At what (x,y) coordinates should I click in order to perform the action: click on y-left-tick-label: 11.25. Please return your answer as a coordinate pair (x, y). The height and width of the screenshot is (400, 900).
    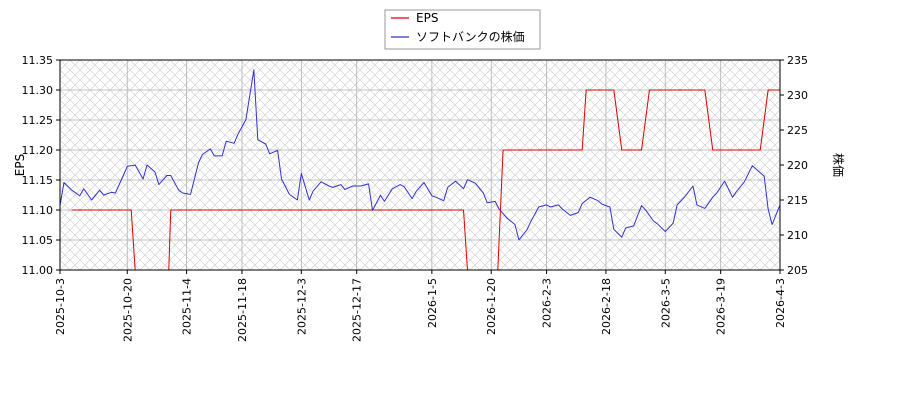
    Looking at the image, I should click on (38, 120).